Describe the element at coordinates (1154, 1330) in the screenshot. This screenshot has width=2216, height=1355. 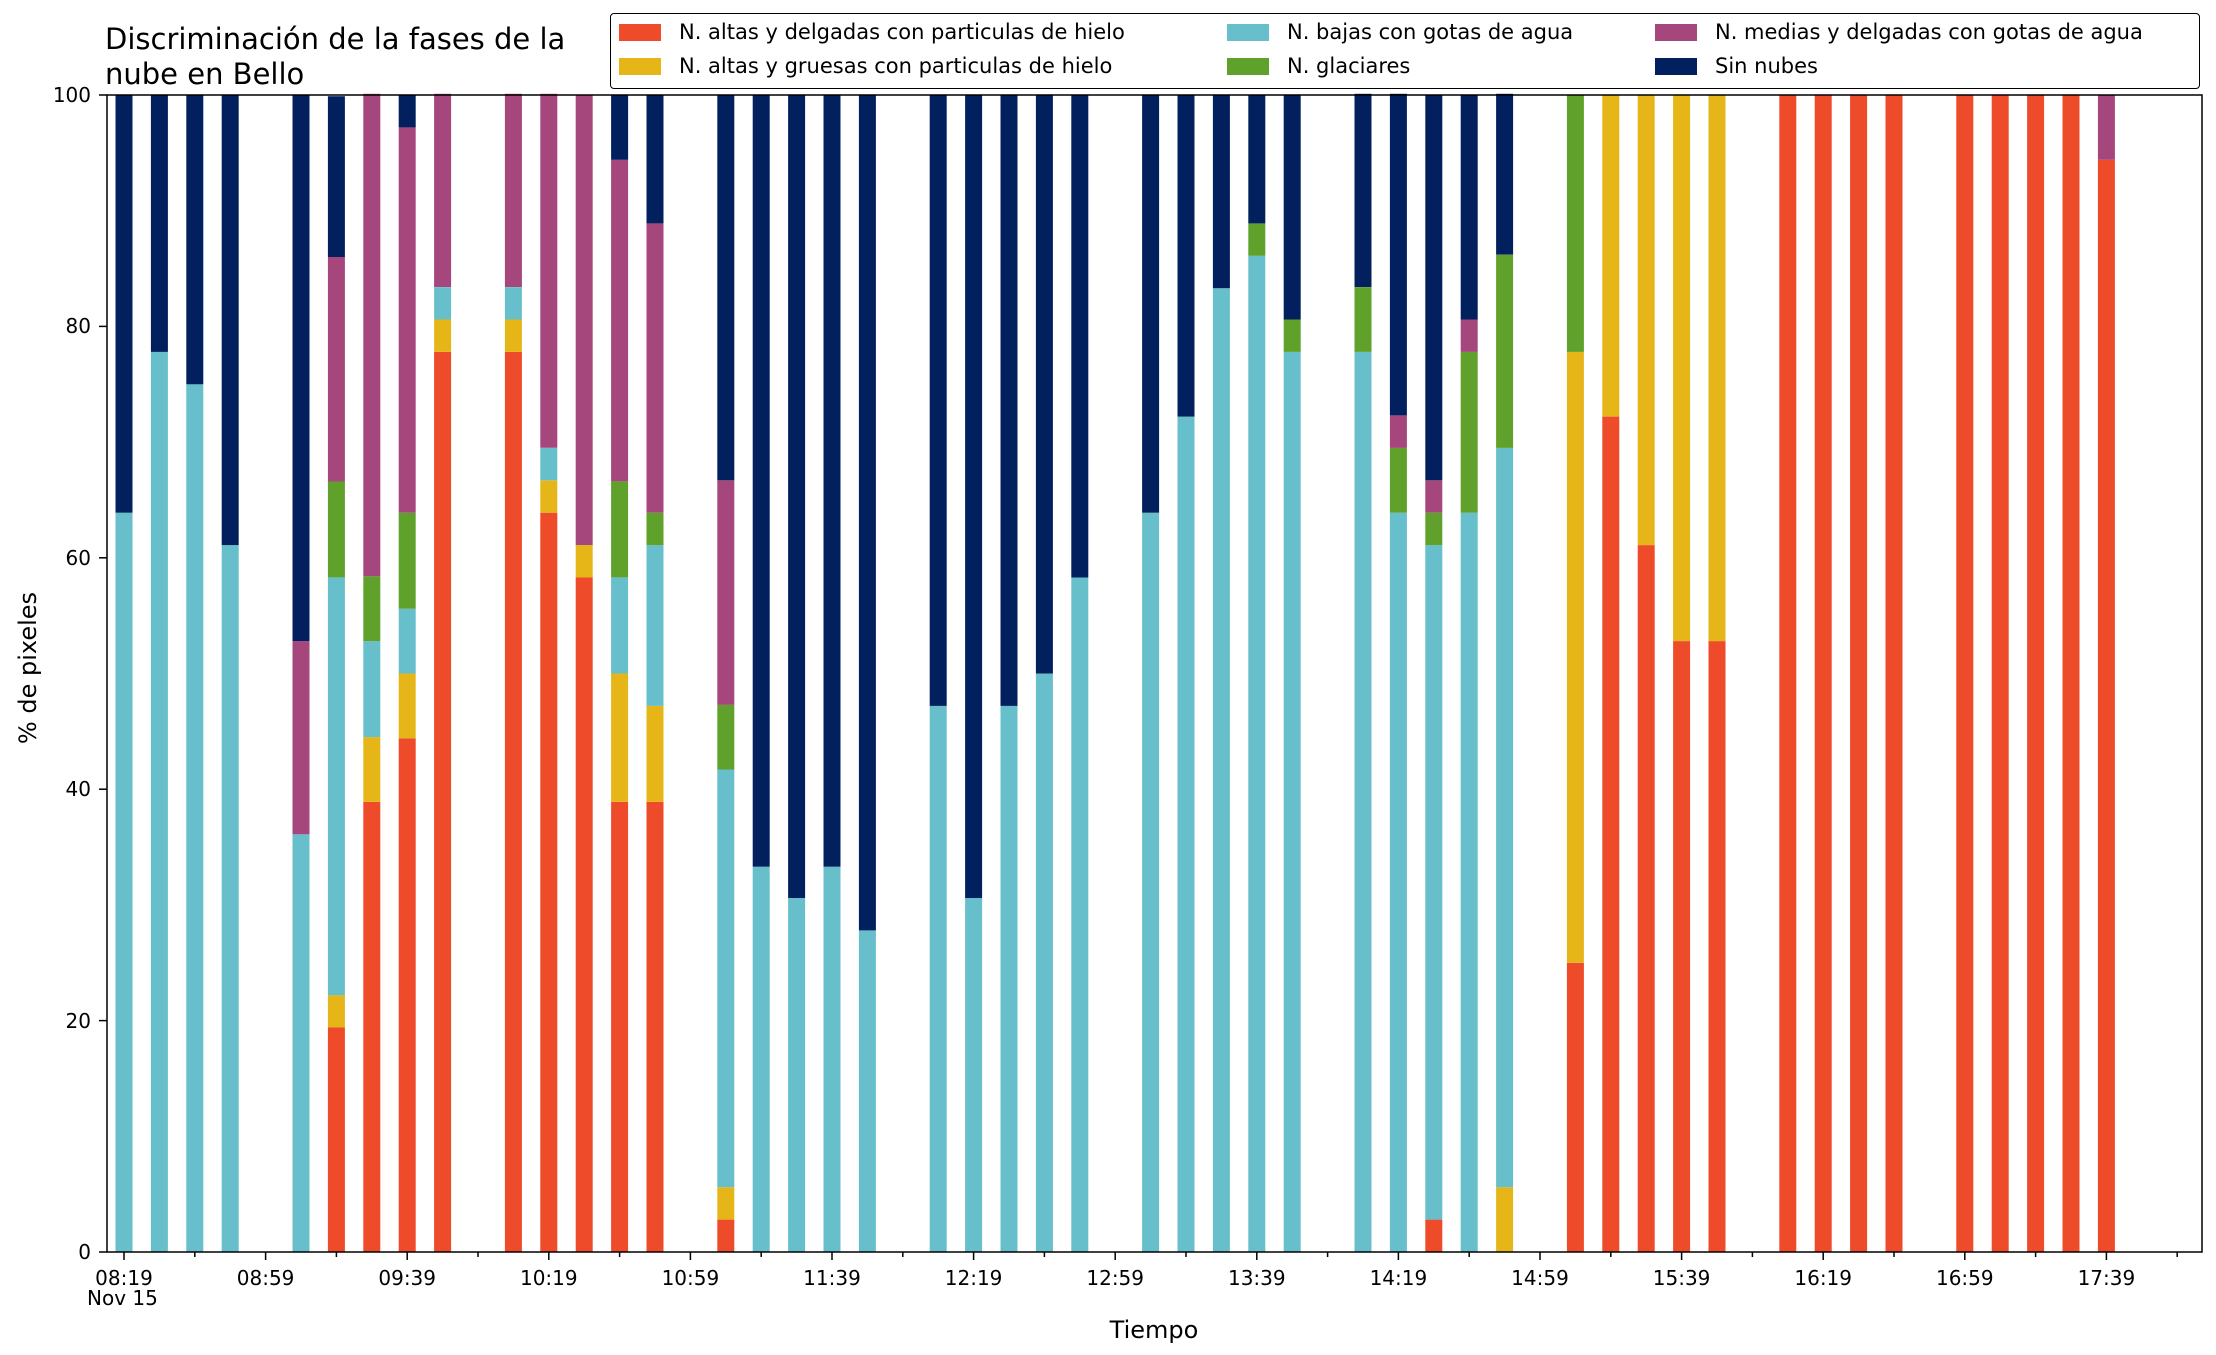
I see `x-axis-label: Tiempo` at that location.